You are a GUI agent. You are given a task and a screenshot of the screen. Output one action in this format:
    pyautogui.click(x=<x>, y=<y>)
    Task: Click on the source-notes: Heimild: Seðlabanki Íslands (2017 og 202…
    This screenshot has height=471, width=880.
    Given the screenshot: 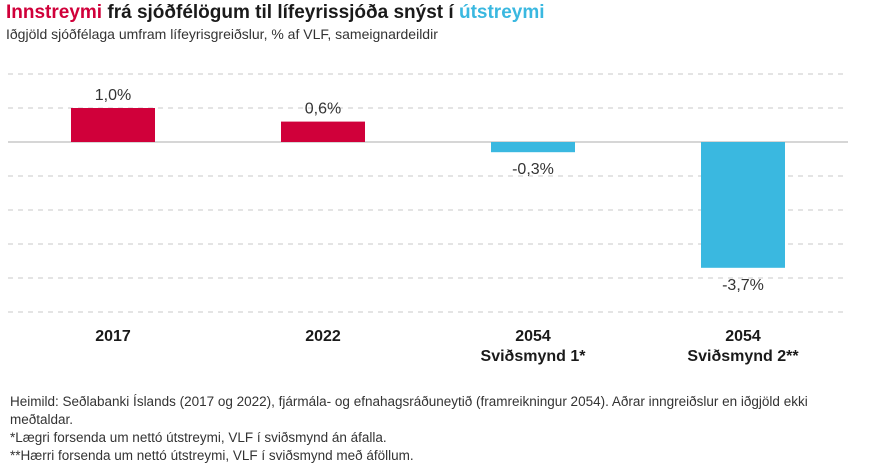 What is the action you would take?
    pyautogui.click(x=440, y=429)
    